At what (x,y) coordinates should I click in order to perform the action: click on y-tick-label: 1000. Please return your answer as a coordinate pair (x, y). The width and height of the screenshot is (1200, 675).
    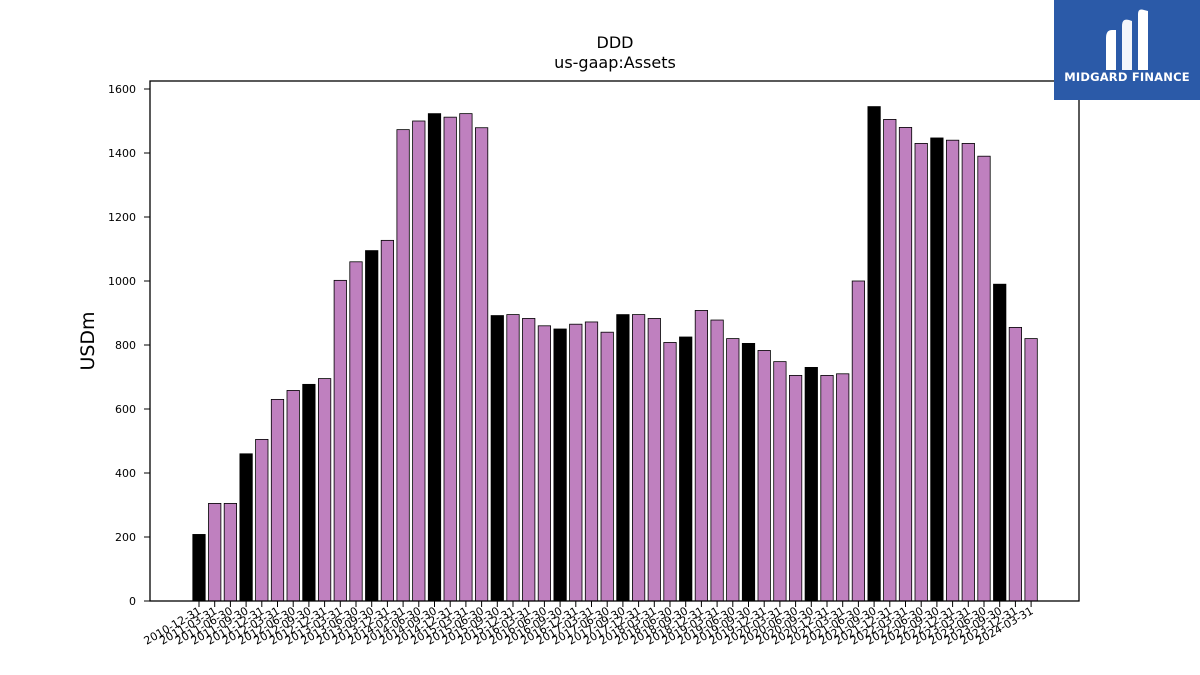
    Looking at the image, I should click on (122, 281).